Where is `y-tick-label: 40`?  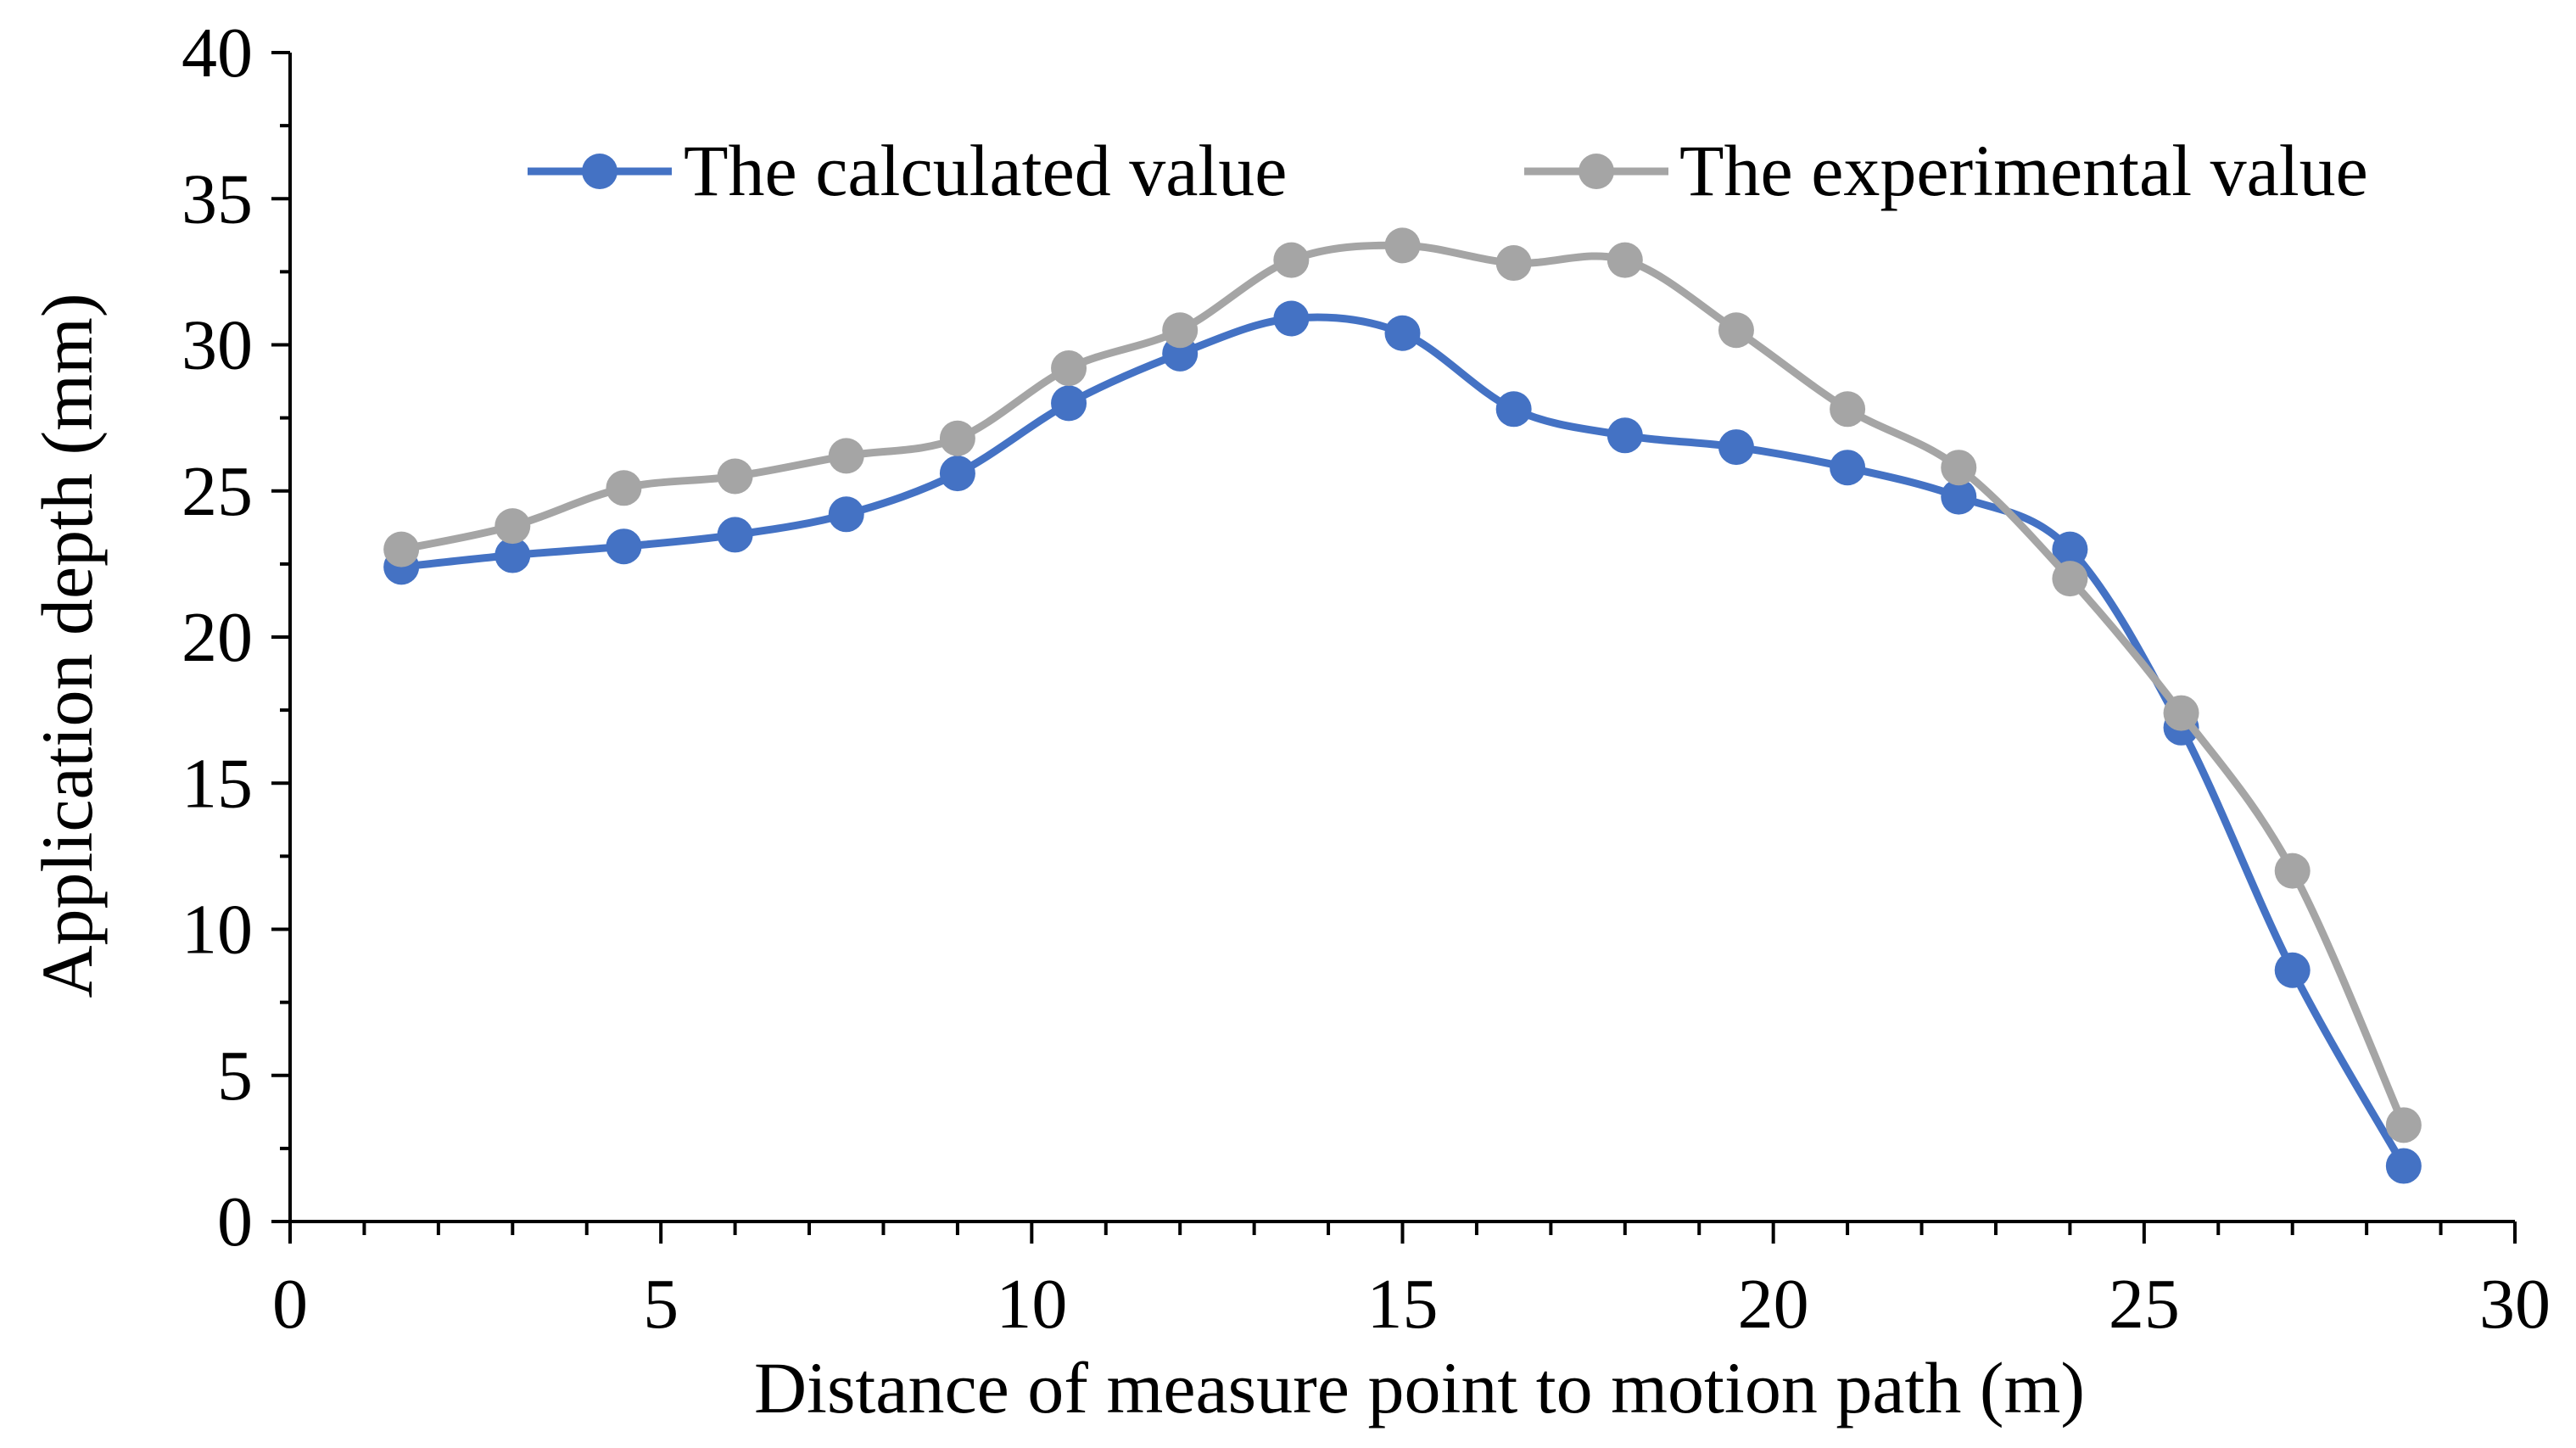
y-tick-label: 40 is located at coordinates (217, 53).